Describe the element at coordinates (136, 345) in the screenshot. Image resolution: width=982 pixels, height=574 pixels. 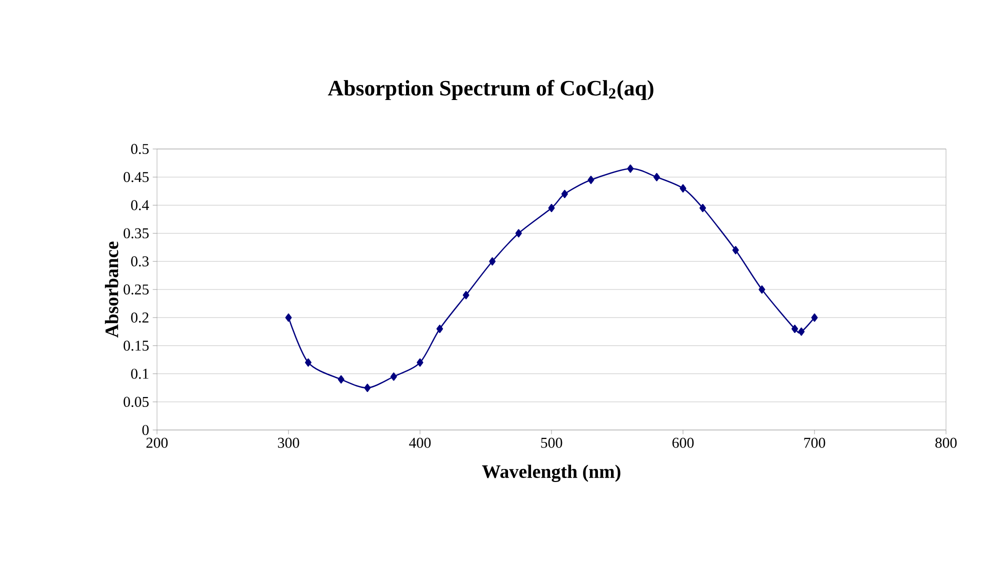
I see `y-tick-label: 0.15` at that location.